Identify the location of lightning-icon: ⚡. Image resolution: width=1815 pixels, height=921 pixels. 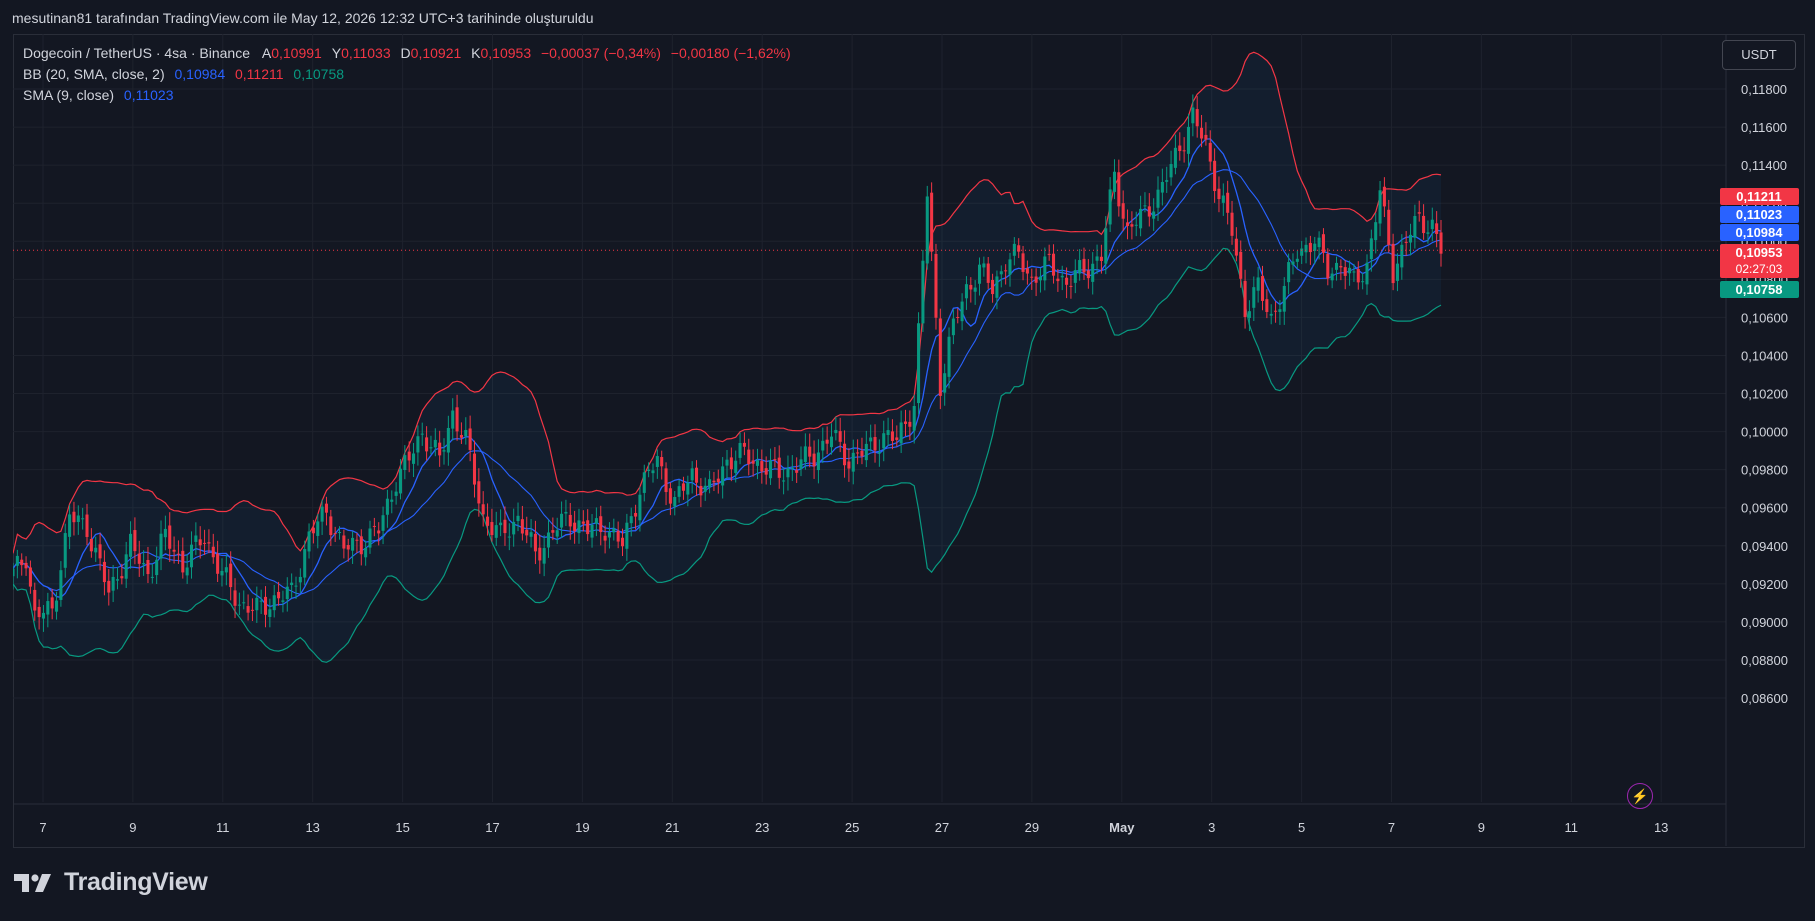
(1640, 796).